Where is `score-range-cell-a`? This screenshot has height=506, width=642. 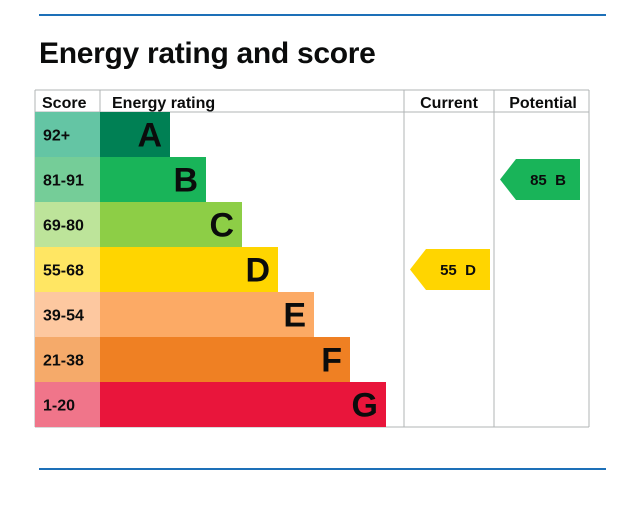 score-range-cell-a is located at coordinates (67, 134).